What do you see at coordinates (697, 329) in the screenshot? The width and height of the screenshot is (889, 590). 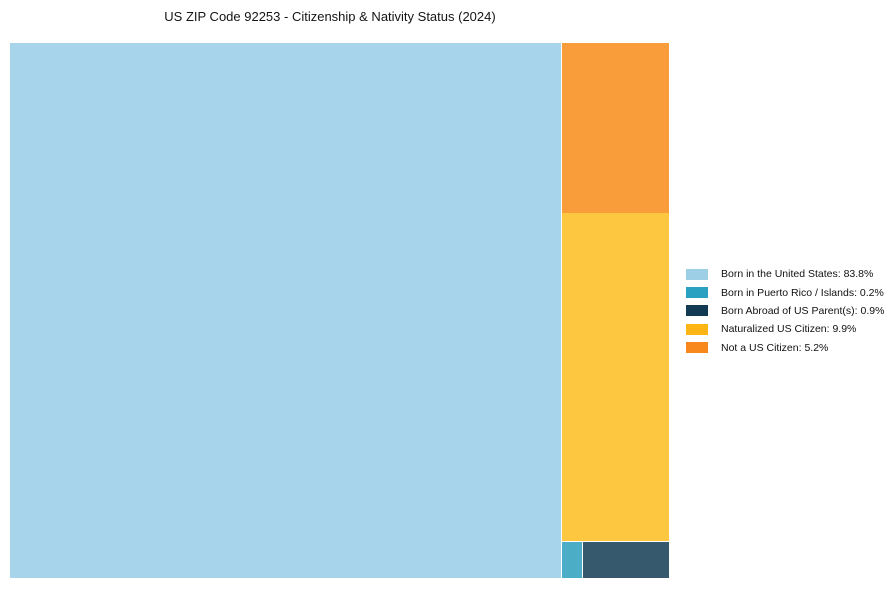 I see `legend-swatch-naturalized` at bounding box center [697, 329].